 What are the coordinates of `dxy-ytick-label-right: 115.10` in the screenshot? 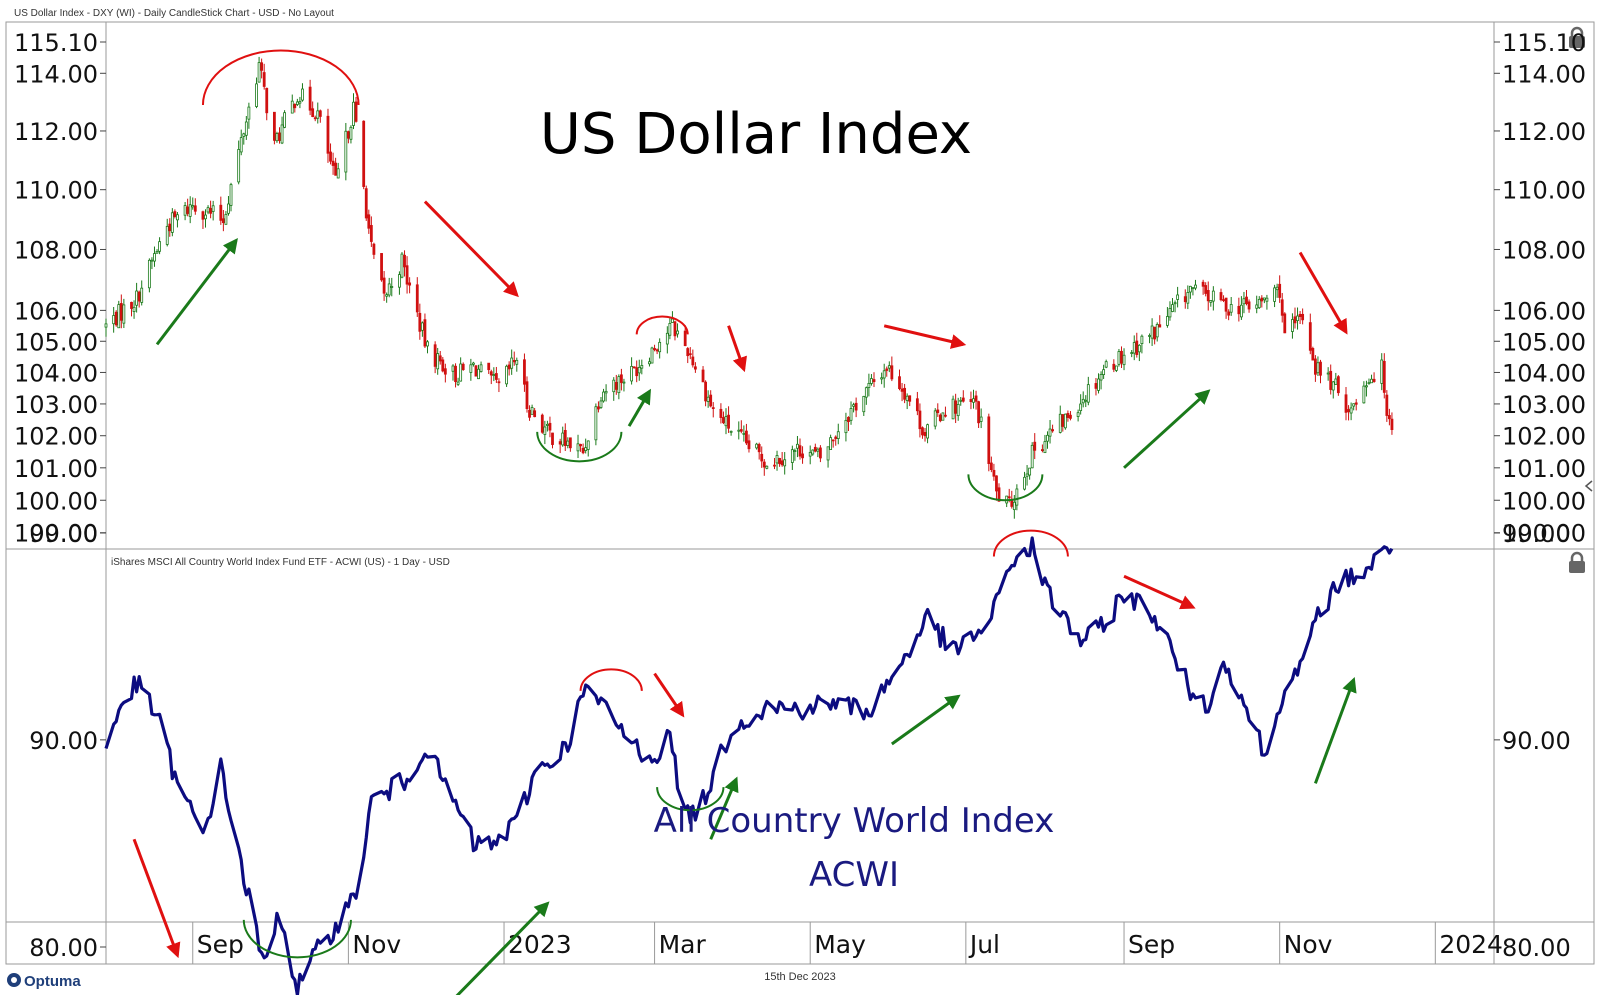 It's located at (1544, 43).